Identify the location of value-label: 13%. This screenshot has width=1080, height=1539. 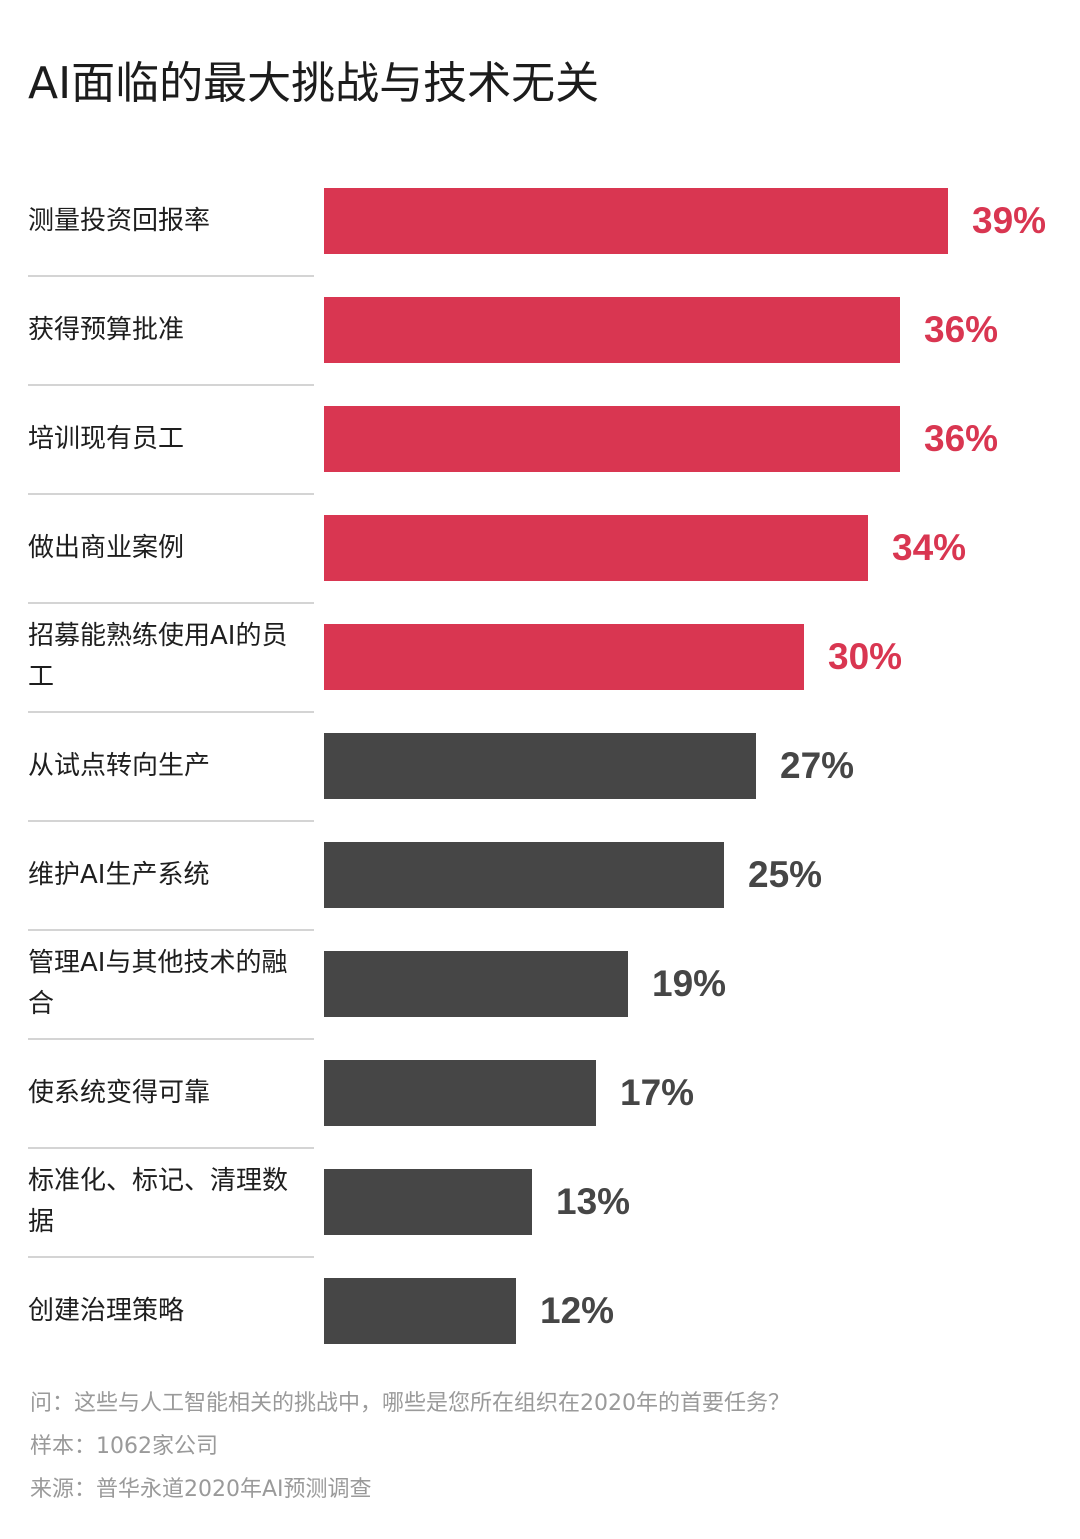
(593, 1201).